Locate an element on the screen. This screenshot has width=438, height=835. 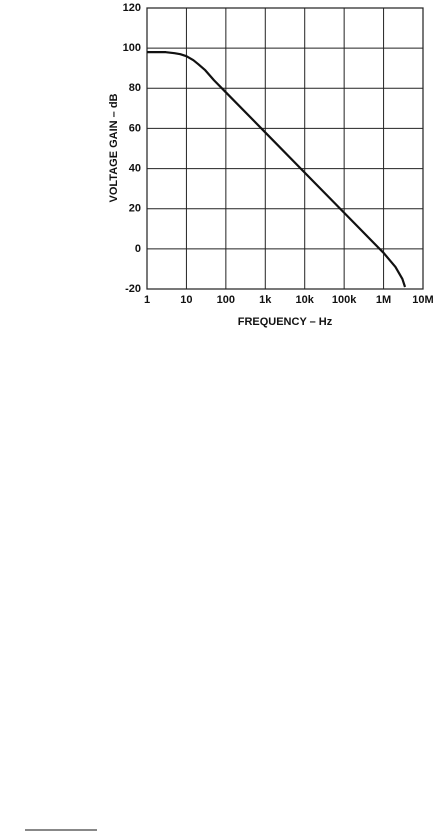
x-tick-label: 1M is located at coordinates (383, 300).